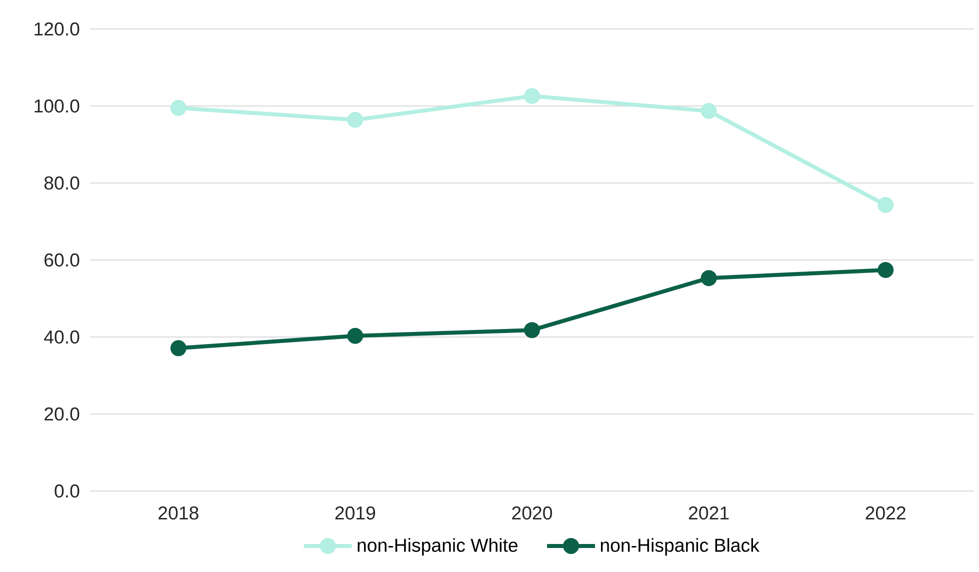 The image size is (979, 572). I want to click on y-tick-label: 0.0, so click(67, 491).